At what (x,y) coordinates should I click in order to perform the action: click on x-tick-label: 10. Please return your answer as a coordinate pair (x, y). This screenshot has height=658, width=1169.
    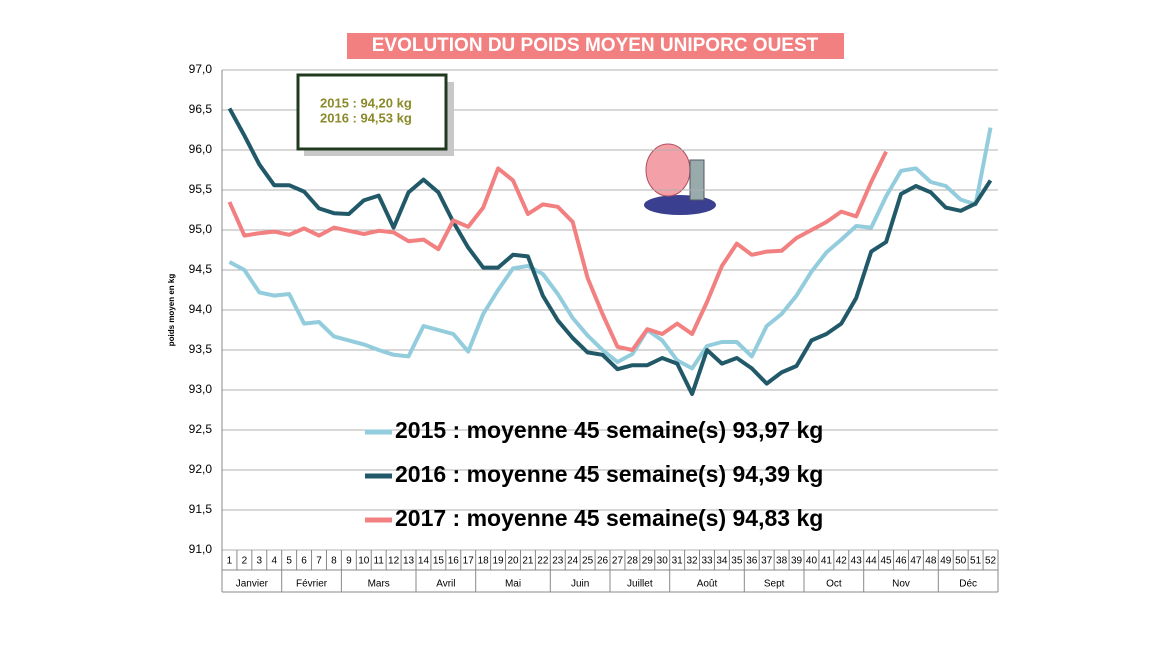
    Looking at the image, I should click on (364, 561).